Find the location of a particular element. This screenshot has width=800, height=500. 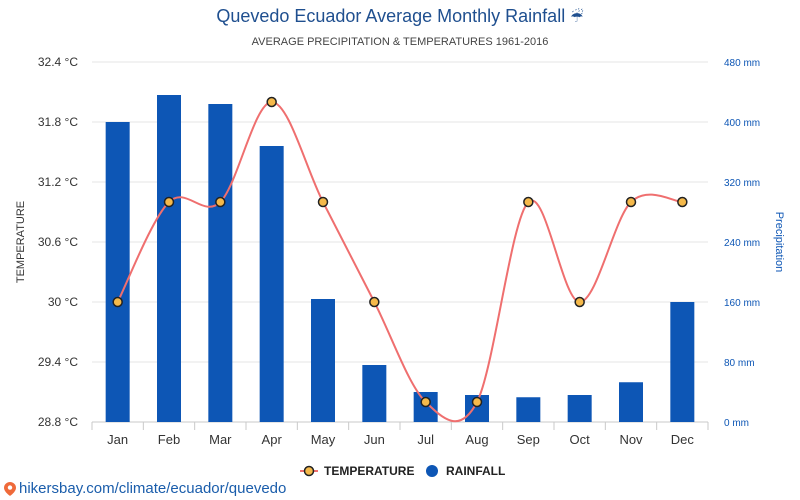

y-tick-label-right: 320 mm is located at coordinates (742, 183).